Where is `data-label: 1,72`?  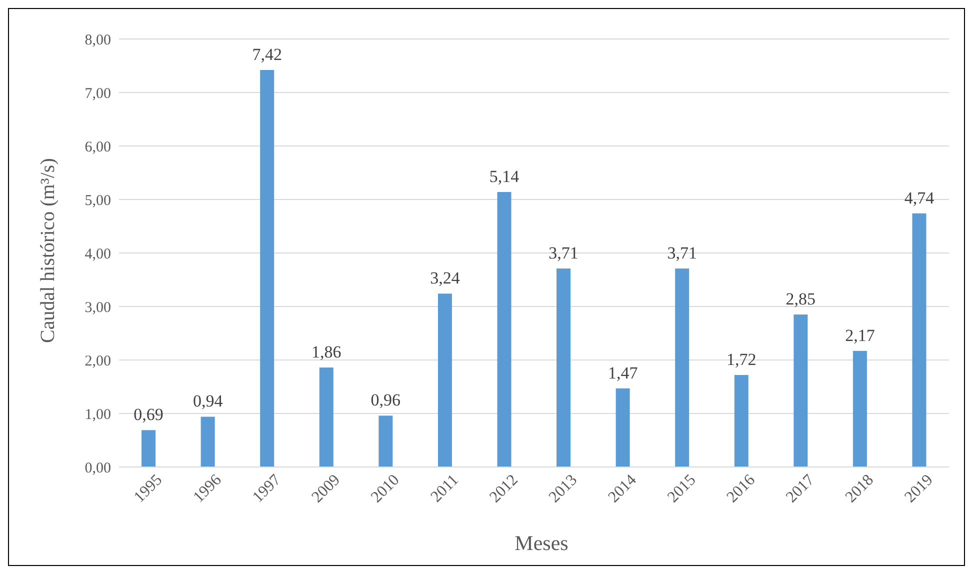
data-label: 1,72 is located at coordinates (741, 359).